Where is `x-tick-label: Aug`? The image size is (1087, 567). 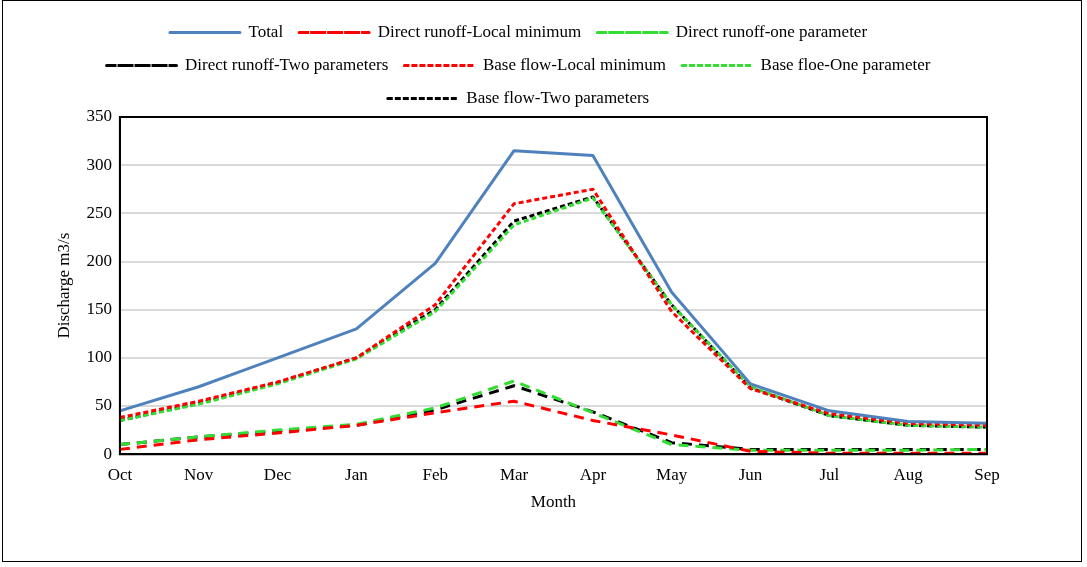
x-tick-label: Aug is located at coordinates (908, 474).